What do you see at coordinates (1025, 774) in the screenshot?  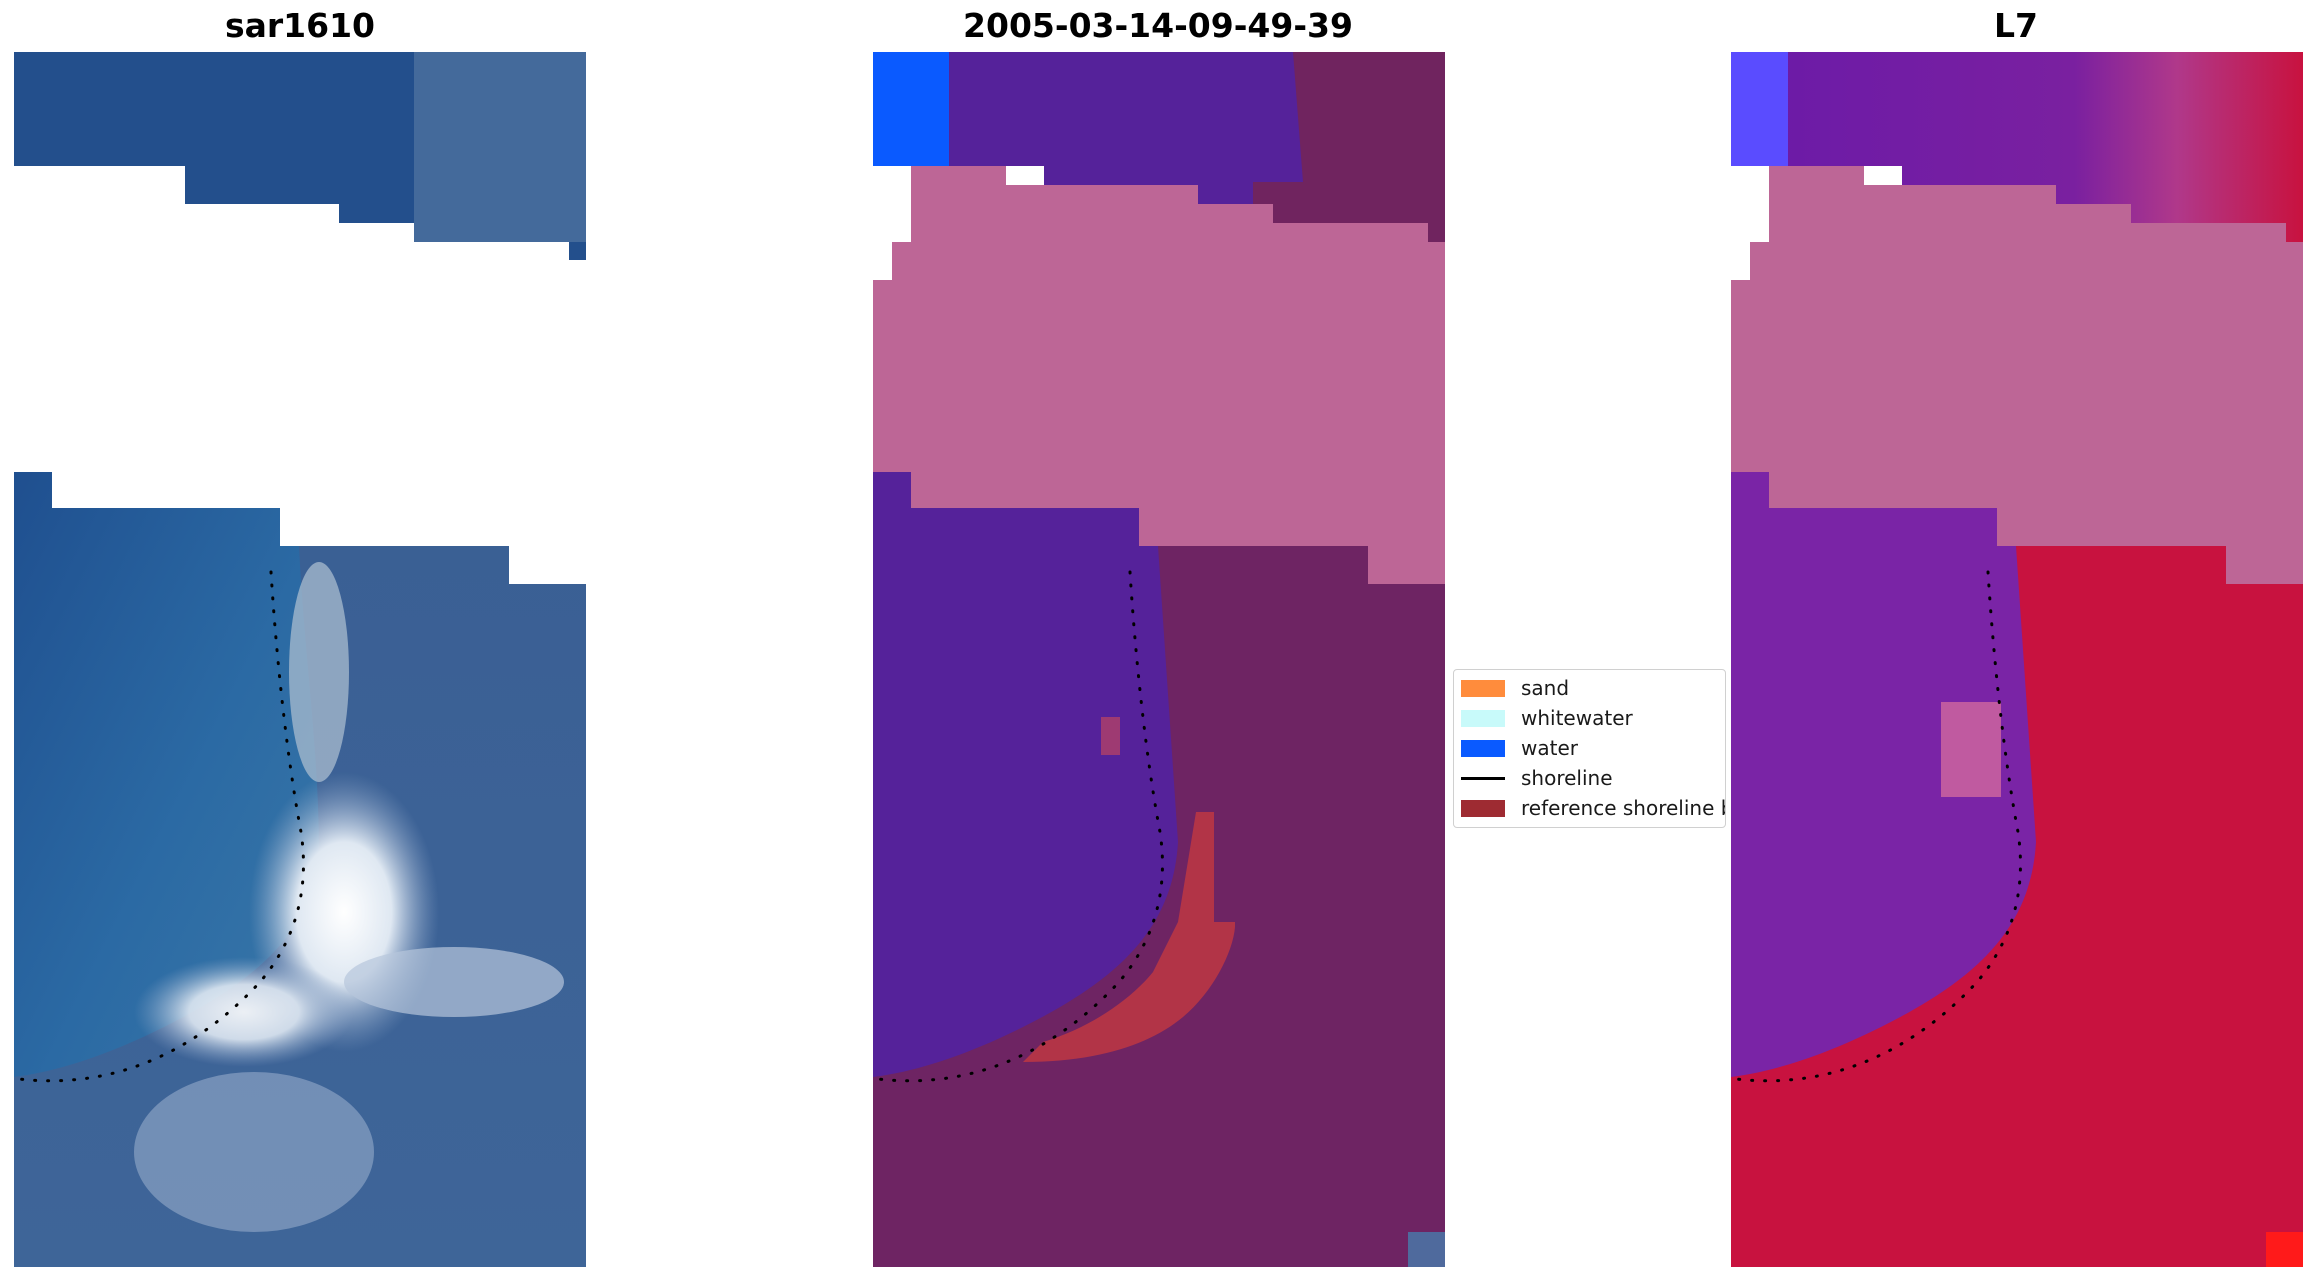 I see `class-water-region` at bounding box center [1025, 774].